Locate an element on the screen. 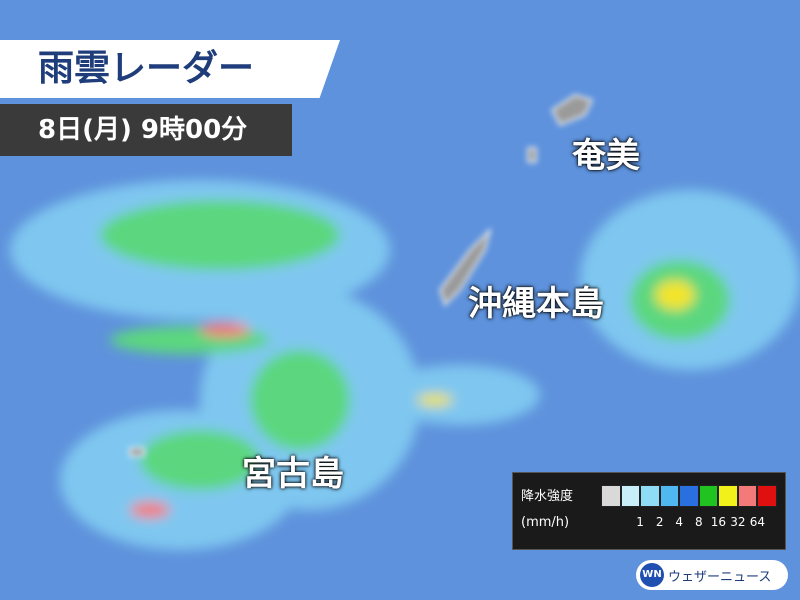 The image size is (800, 600). timestamp: 8日(月) 9時00分 is located at coordinates (146, 130).